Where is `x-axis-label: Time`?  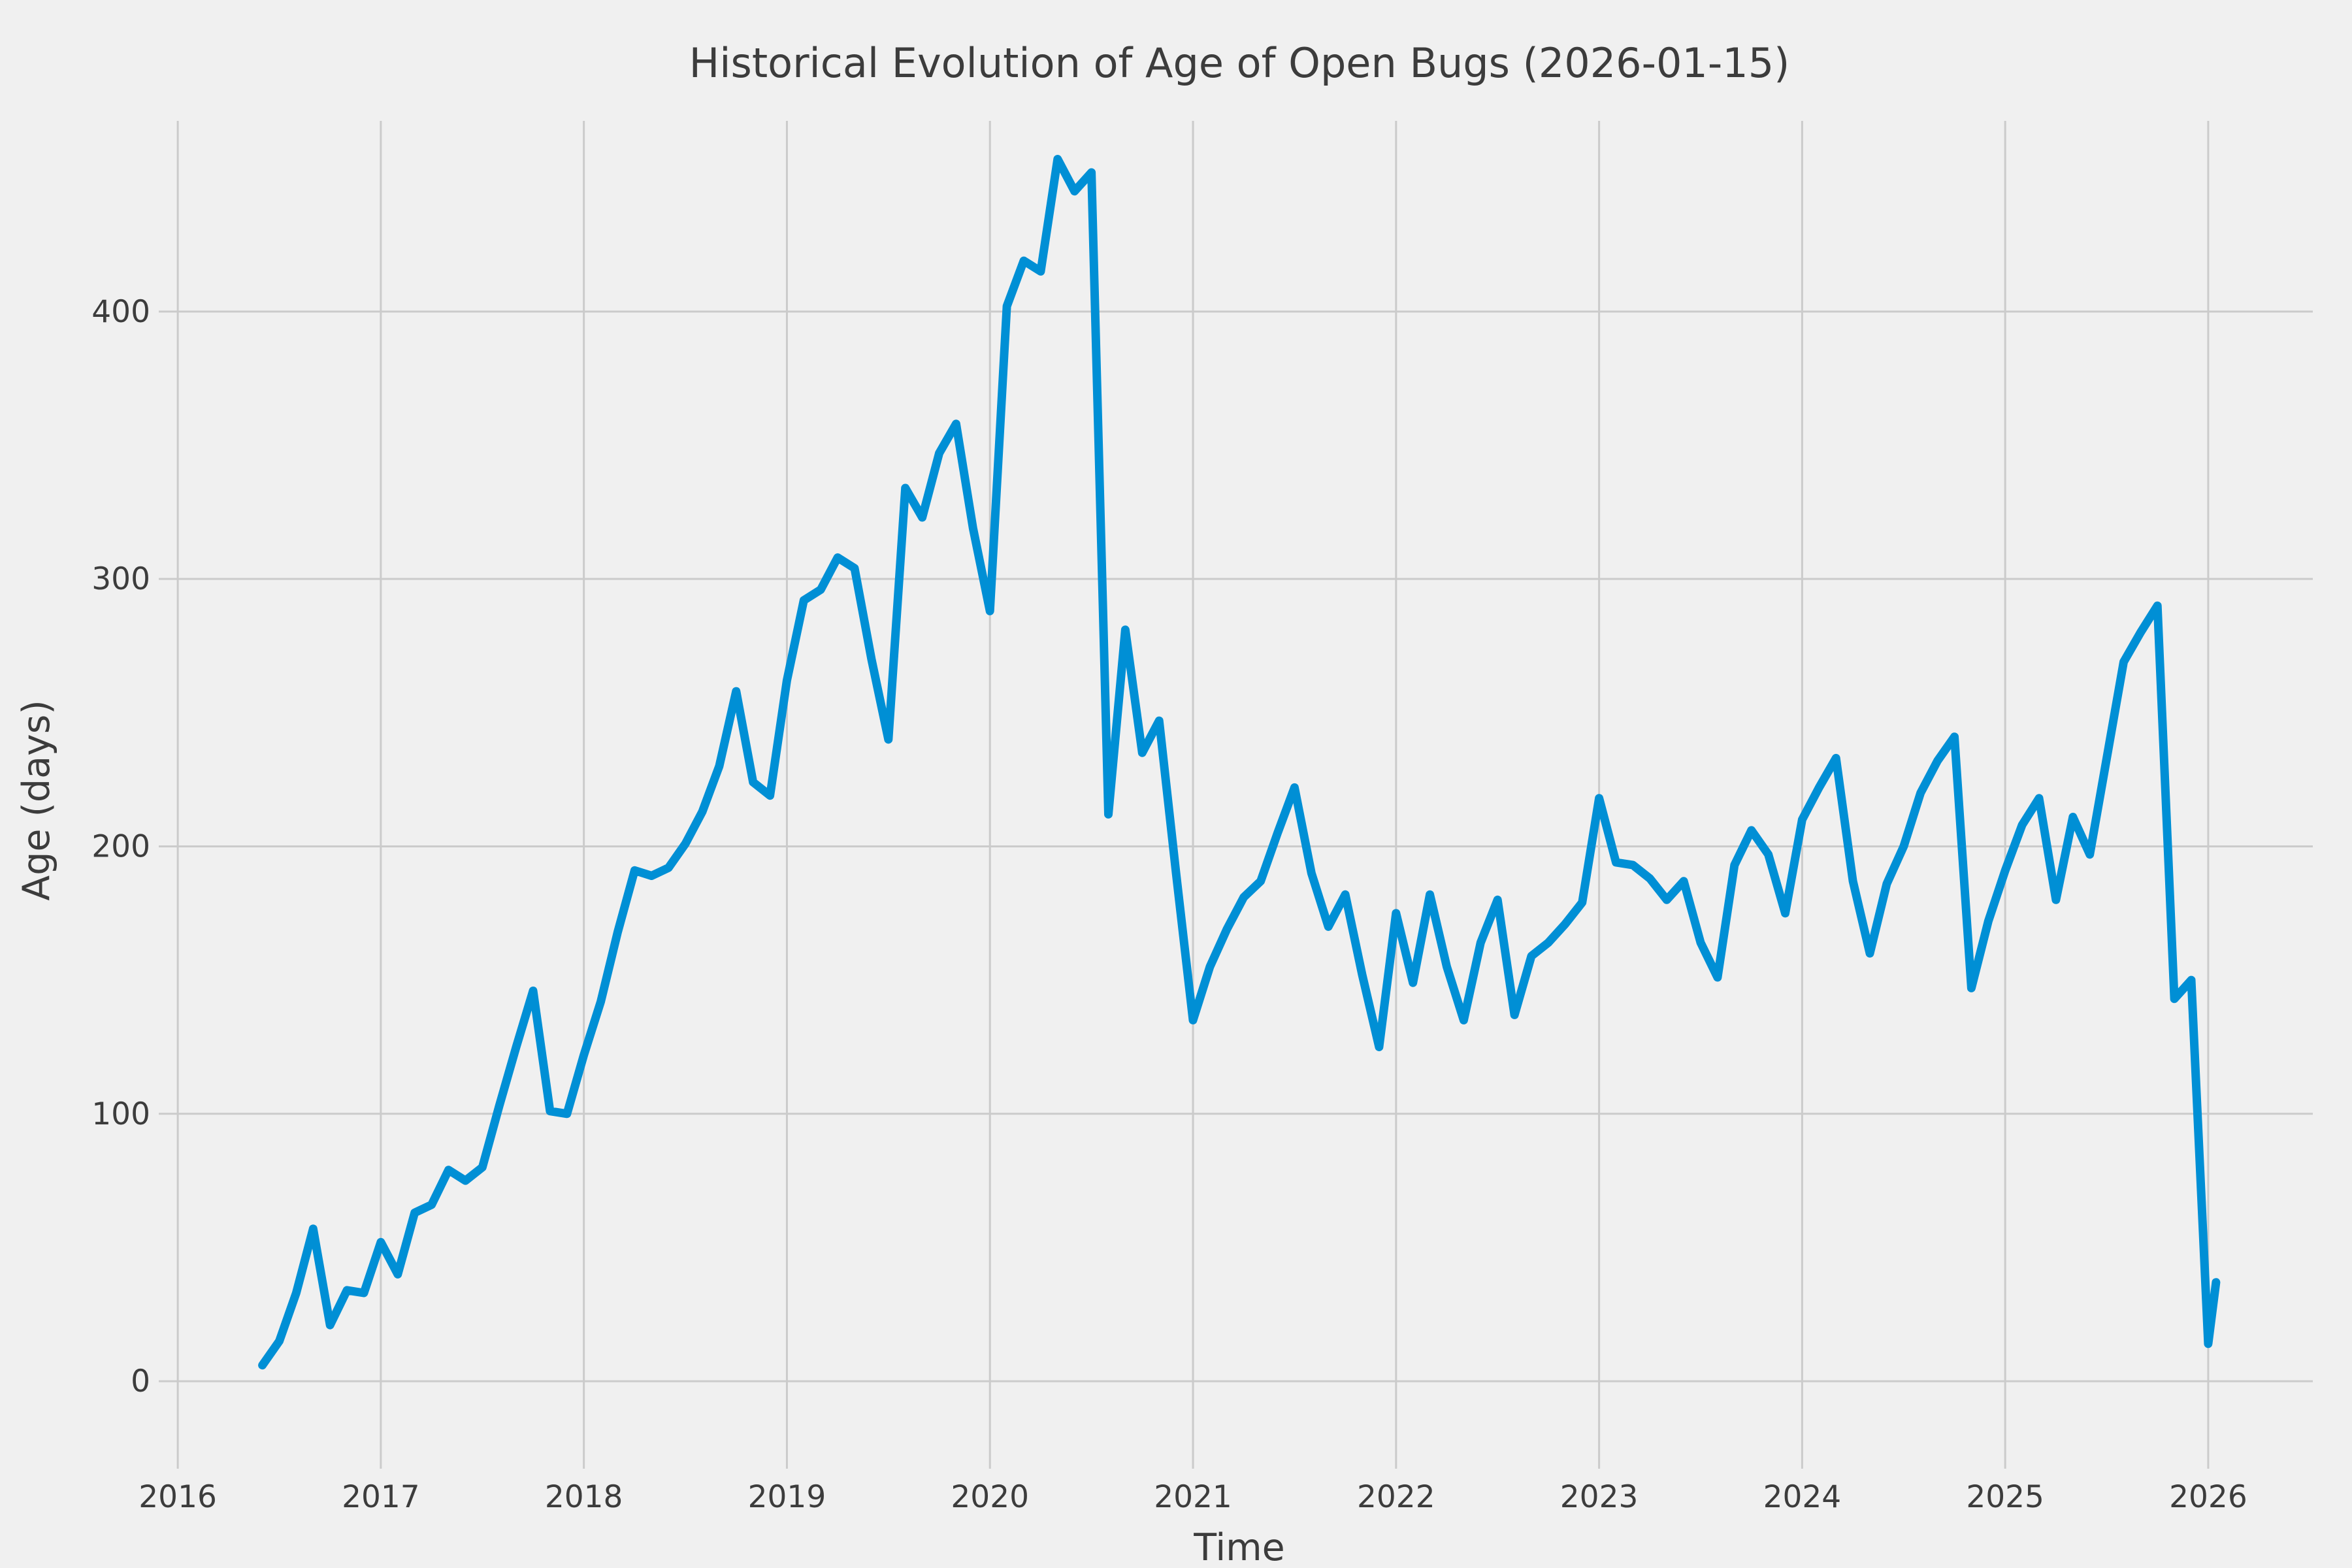 x-axis-label: Time is located at coordinates (1239, 1547).